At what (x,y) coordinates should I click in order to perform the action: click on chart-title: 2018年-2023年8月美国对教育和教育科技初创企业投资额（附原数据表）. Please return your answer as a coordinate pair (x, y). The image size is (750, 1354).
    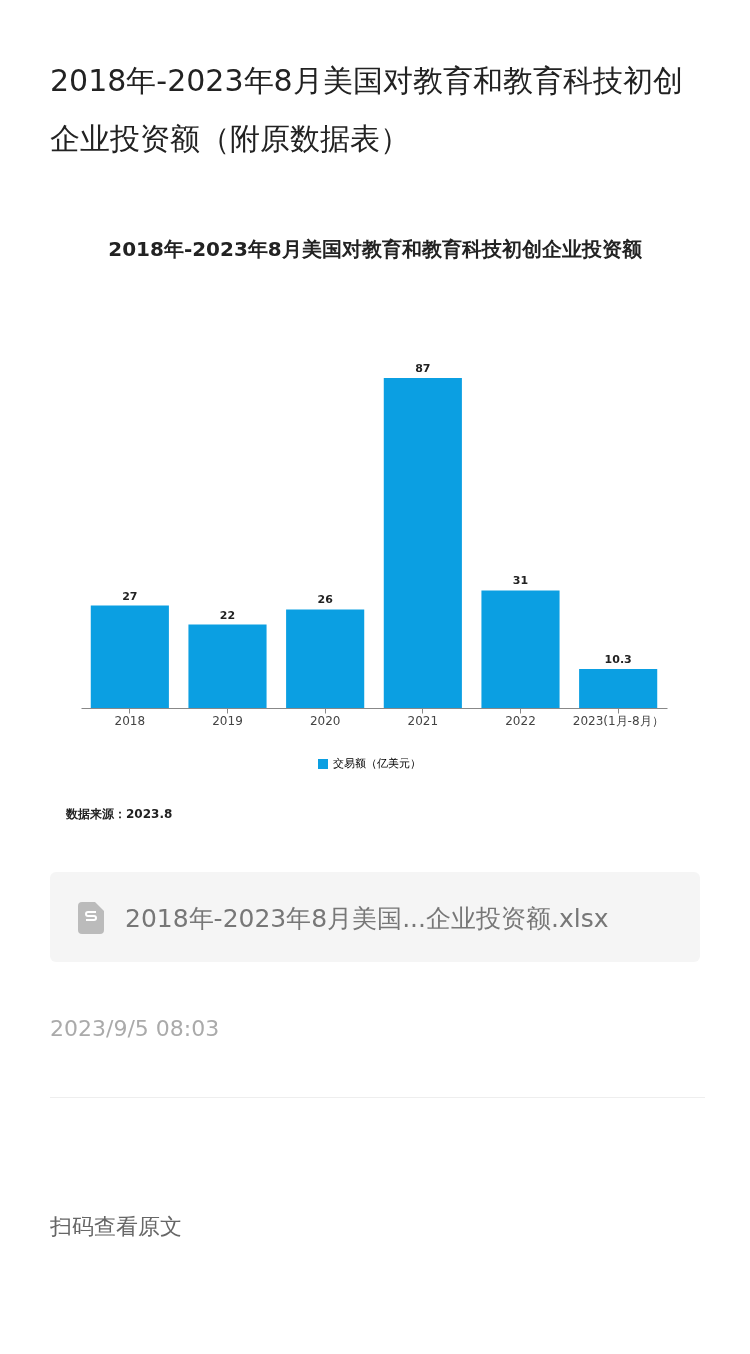
    Looking at the image, I should click on (367, 110).